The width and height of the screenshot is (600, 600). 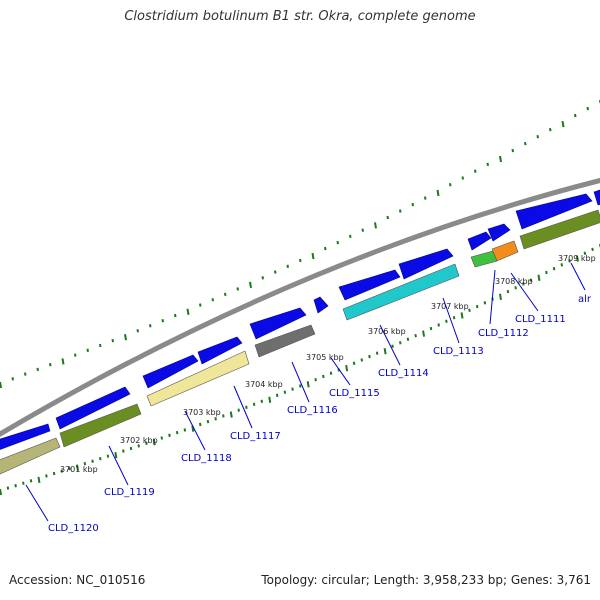 What do you see at coordinates (585, 299) in the screenshot?
I see `gene-label: alr` at bounding box center [585, 299].